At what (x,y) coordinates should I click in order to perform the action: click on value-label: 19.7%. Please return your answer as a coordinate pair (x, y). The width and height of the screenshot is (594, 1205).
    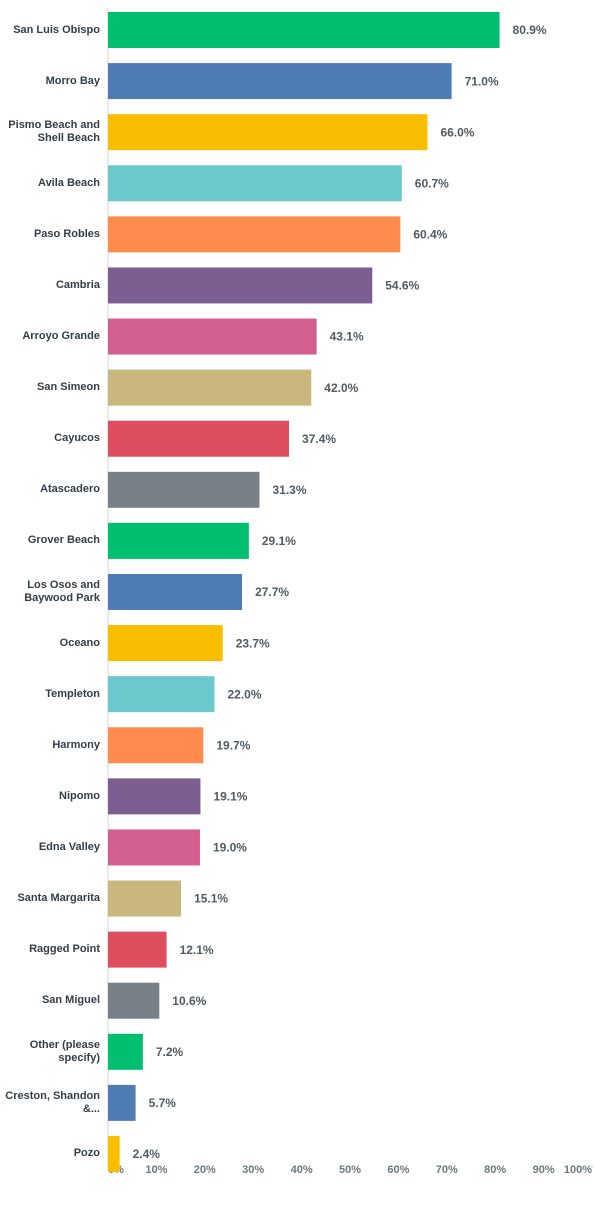
    Looking at the image, I should click on (233, 745).